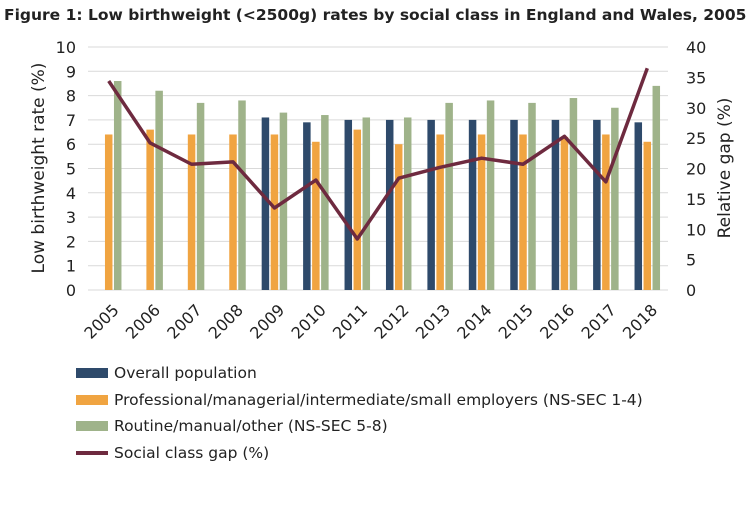 This screenshot has width=747, height=514. I want to click on x-tick-label: 2013, so click(433, 321).